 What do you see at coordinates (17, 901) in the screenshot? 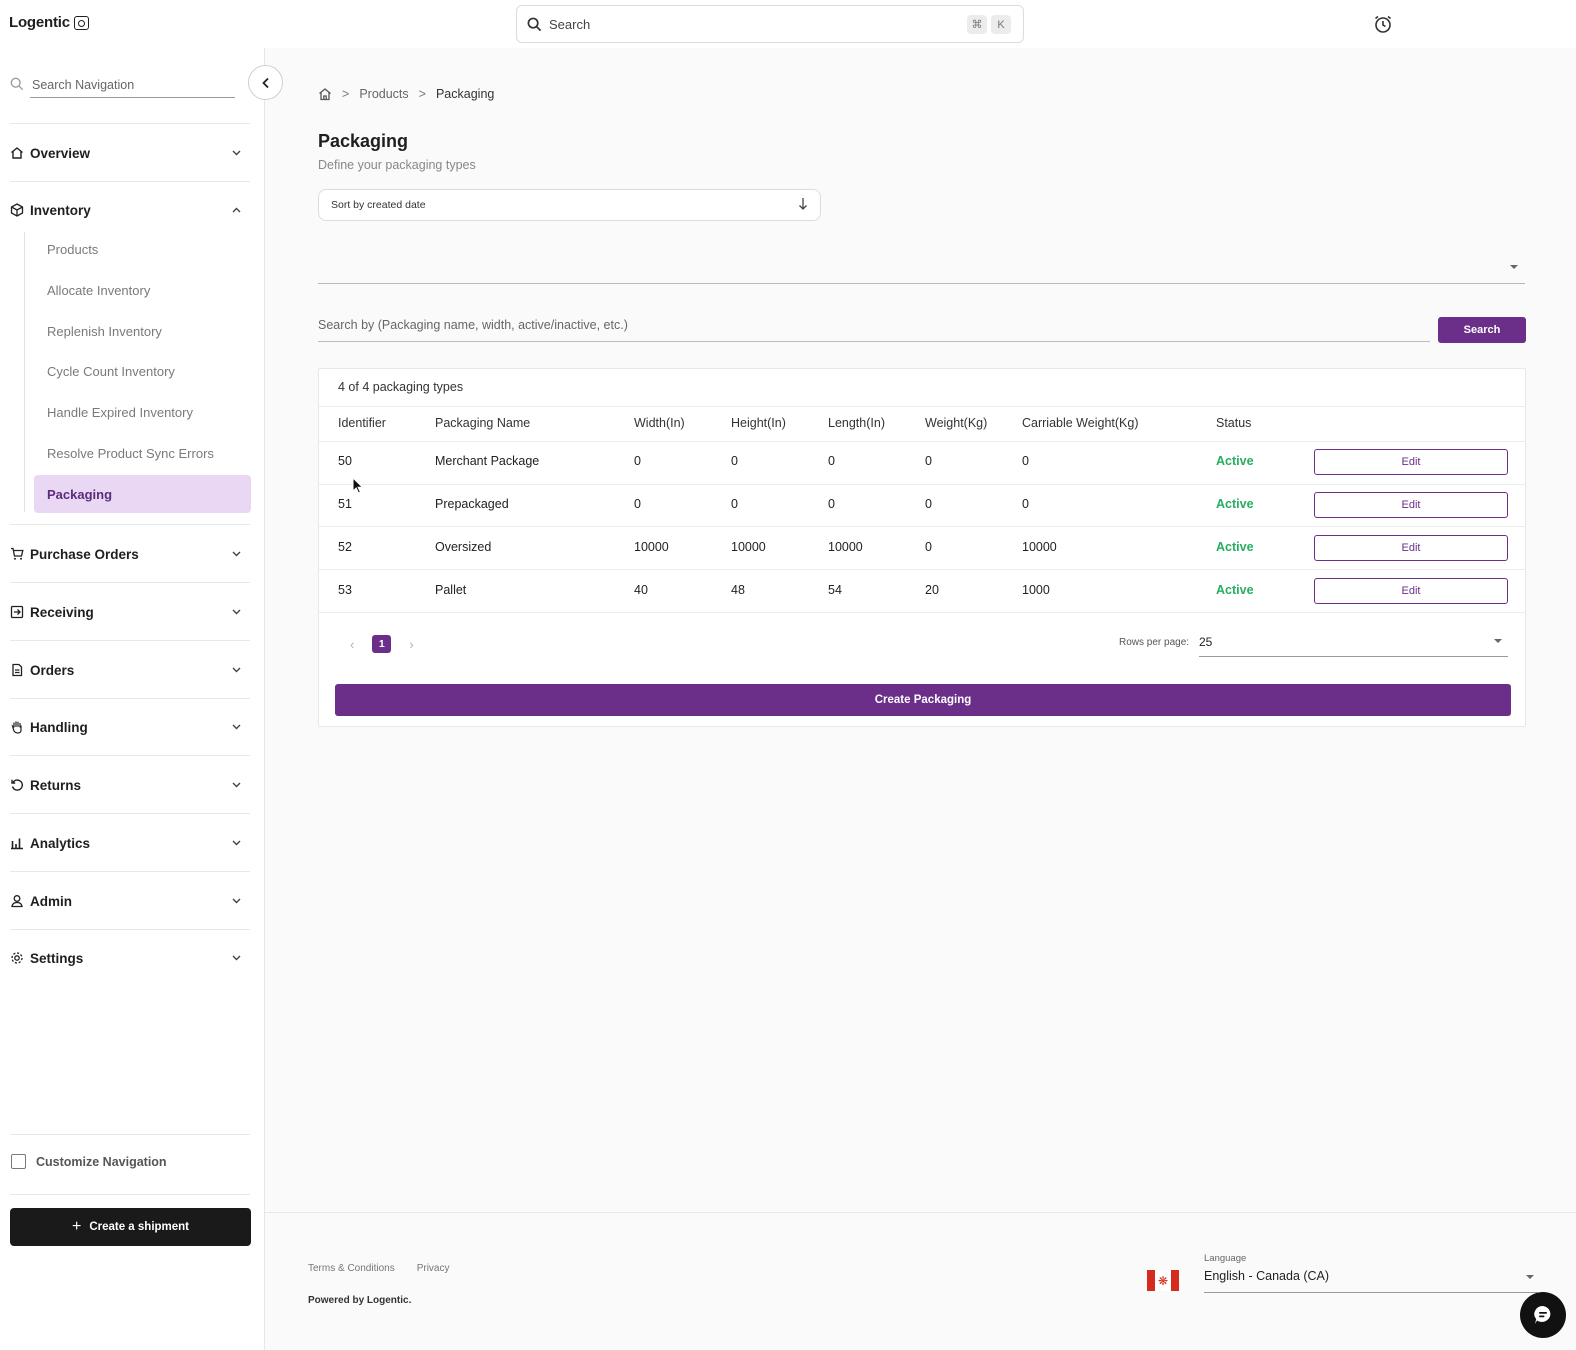
I see `user-icon` at bounding box center [17, 901].